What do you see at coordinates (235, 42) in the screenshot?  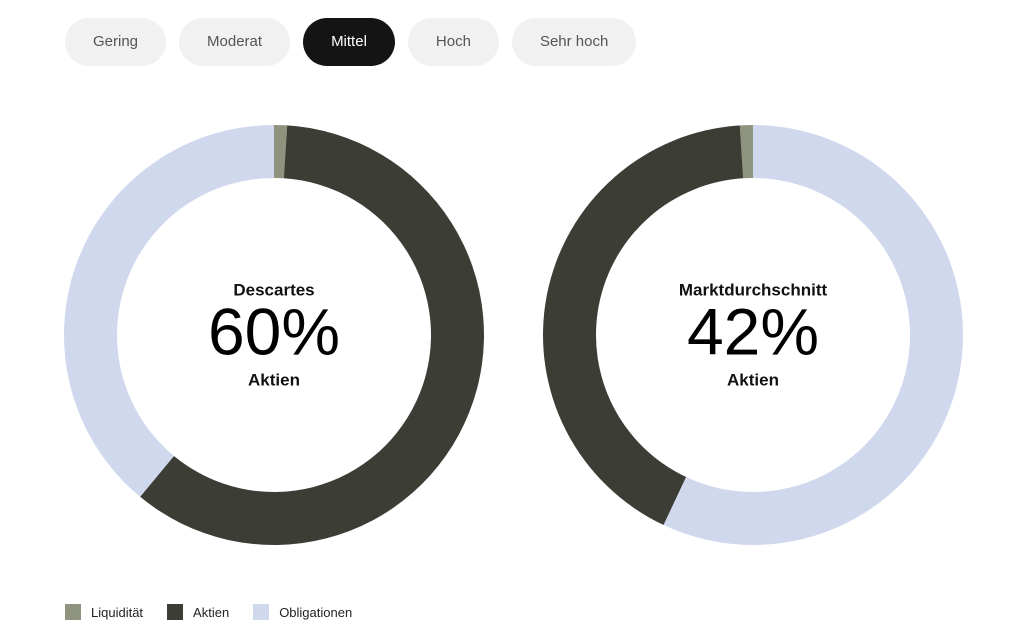 I see `tab-button: Moderat` at bounding box center [235, 42].